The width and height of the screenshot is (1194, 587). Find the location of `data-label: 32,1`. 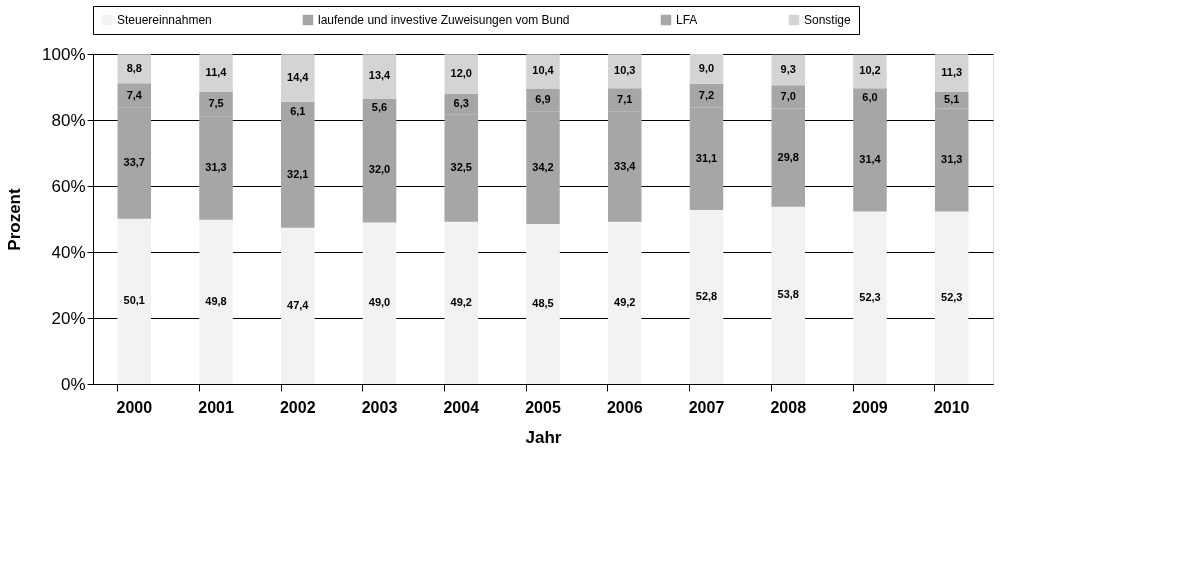

data-label: 32,1 is located at coordinates (298, 173).